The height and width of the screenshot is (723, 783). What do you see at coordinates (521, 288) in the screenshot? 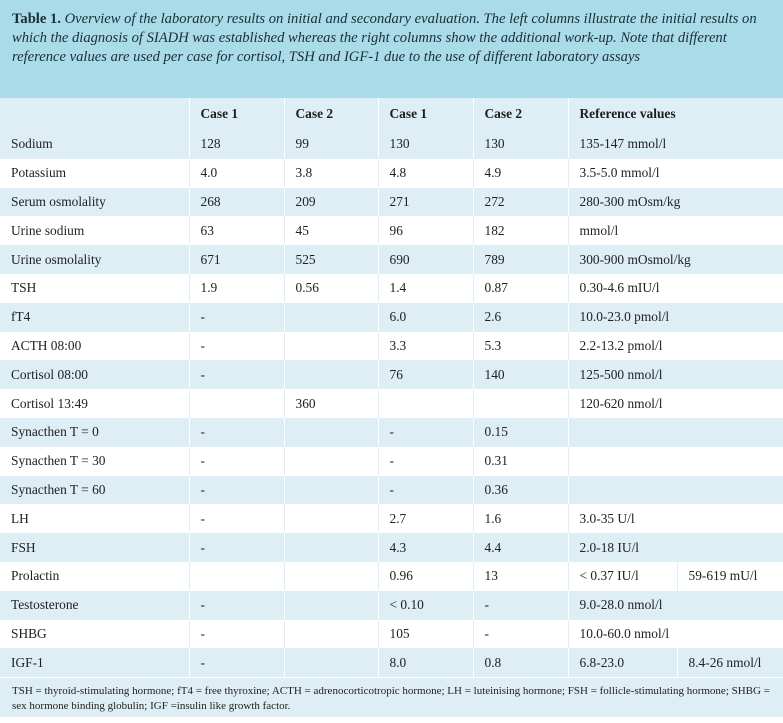
I see `value-cell: 0.87` at bounding box center [521, 288].